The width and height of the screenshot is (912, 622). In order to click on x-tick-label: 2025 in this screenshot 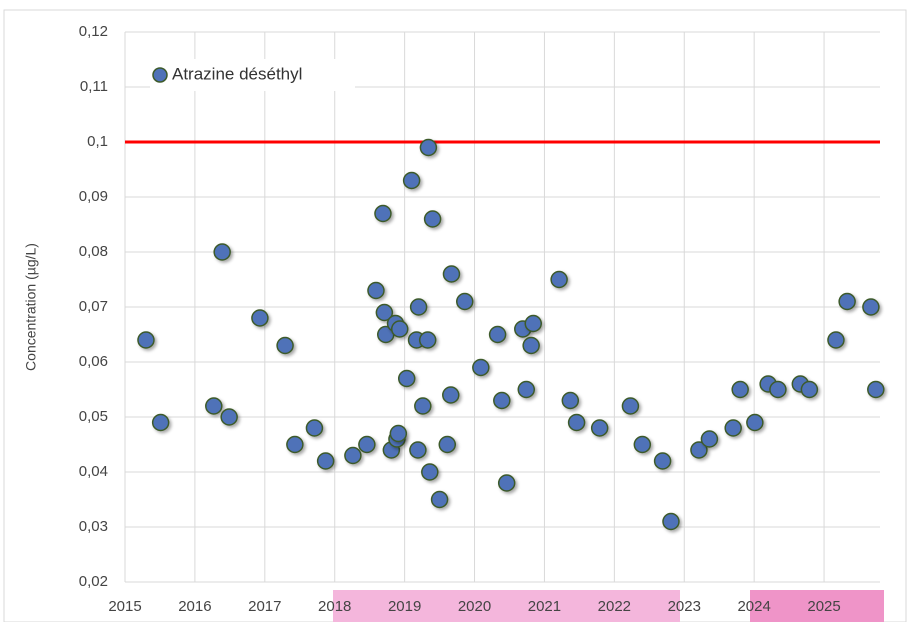, I will do `click(823, 606)`.